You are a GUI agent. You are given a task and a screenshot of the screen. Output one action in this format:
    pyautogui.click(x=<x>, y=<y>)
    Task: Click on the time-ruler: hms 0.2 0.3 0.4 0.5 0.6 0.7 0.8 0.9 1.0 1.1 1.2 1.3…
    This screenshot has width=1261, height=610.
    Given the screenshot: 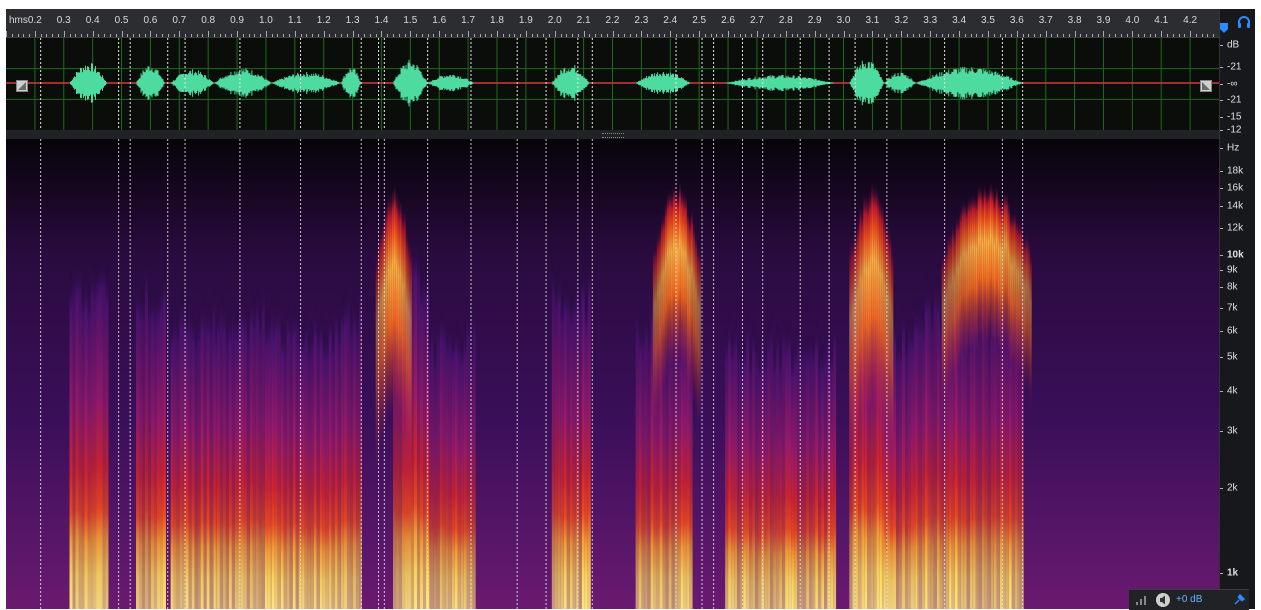 What is the action you would take?
    pyautogui.click(x=613, y=23)
    